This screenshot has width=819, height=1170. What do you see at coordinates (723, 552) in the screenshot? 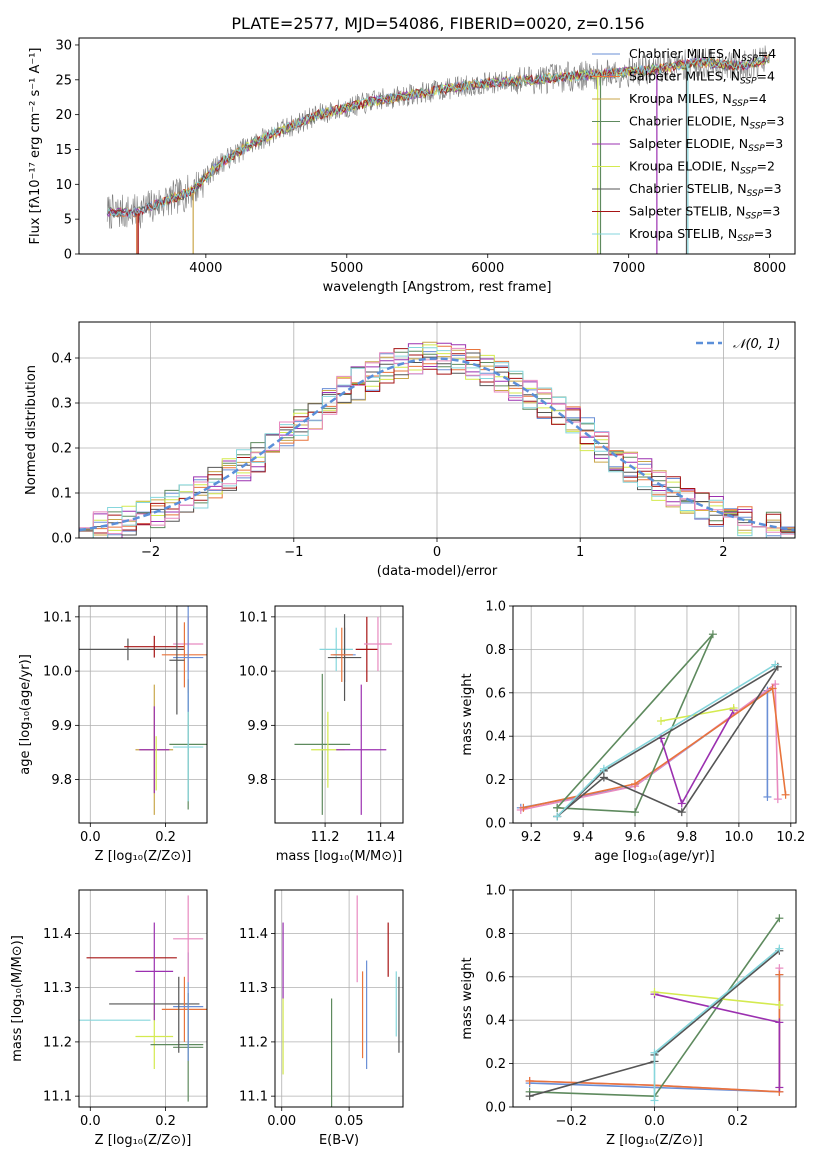
I see `x-tick-label: 2` at bounding box center [723, 552].